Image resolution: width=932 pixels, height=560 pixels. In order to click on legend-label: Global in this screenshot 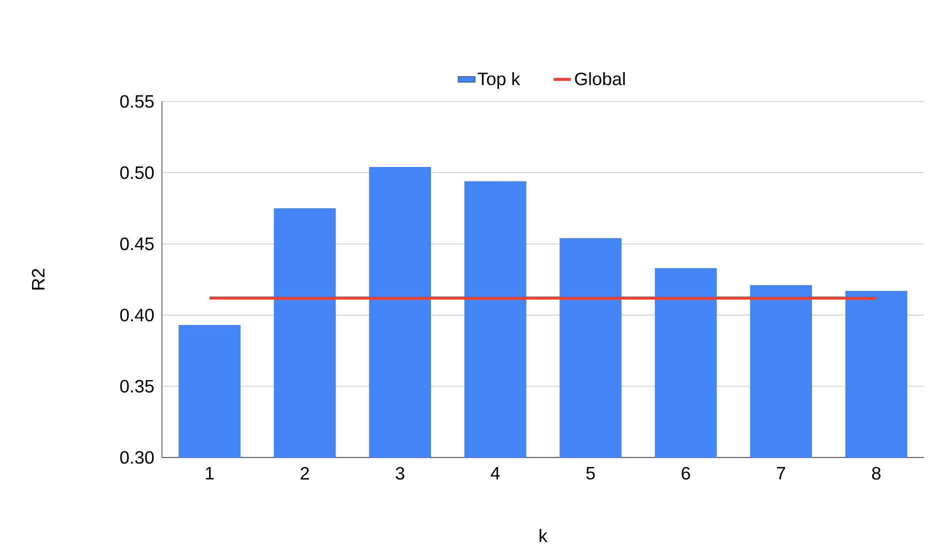, I will do `click(600, 79)`.